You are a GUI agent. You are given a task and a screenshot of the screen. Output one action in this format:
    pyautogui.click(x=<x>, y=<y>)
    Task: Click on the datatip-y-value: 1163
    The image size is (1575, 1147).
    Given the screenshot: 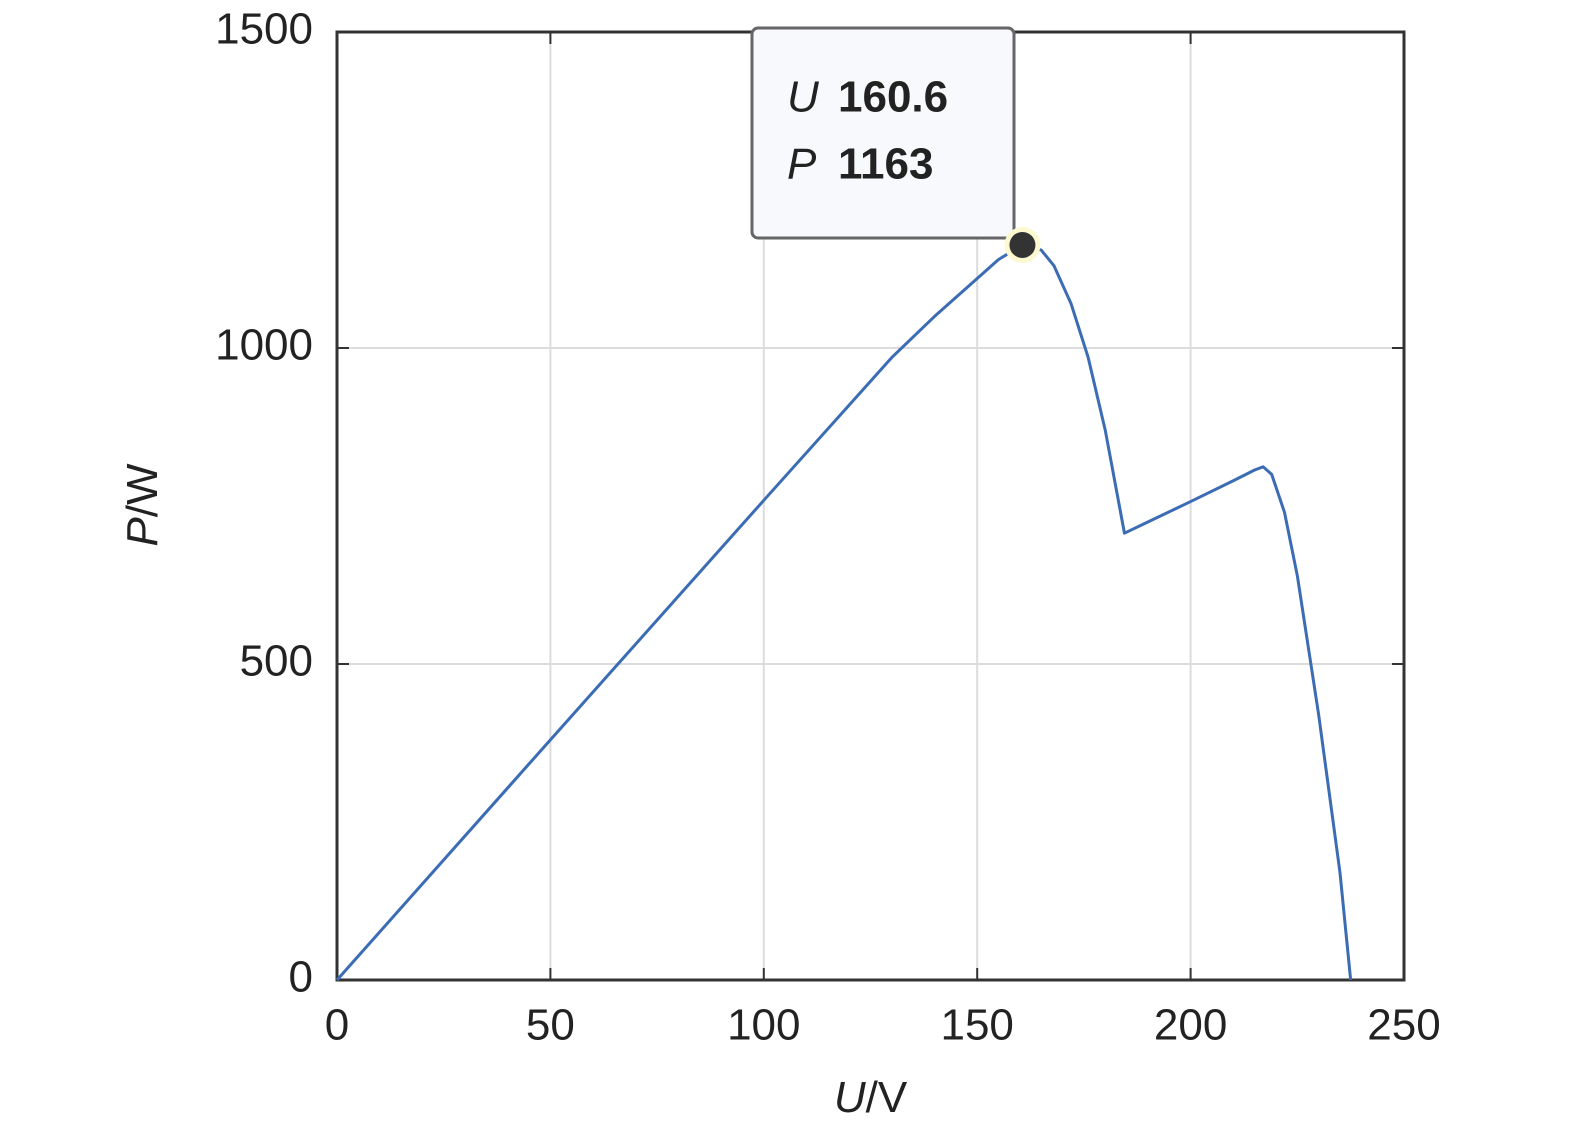 What is the action you would take?
    pyautogui.click(x=885, y=164)
    